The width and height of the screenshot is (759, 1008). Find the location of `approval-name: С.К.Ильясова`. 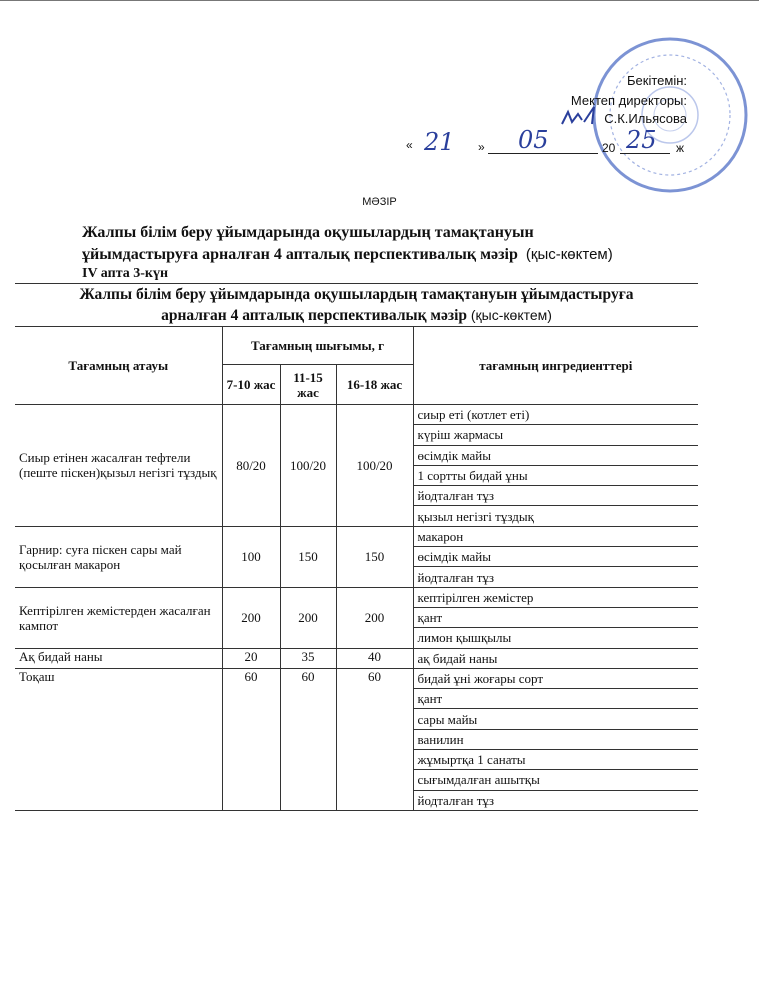

approval-name: С.К.Ильясова is located at coordinates (645, 118).